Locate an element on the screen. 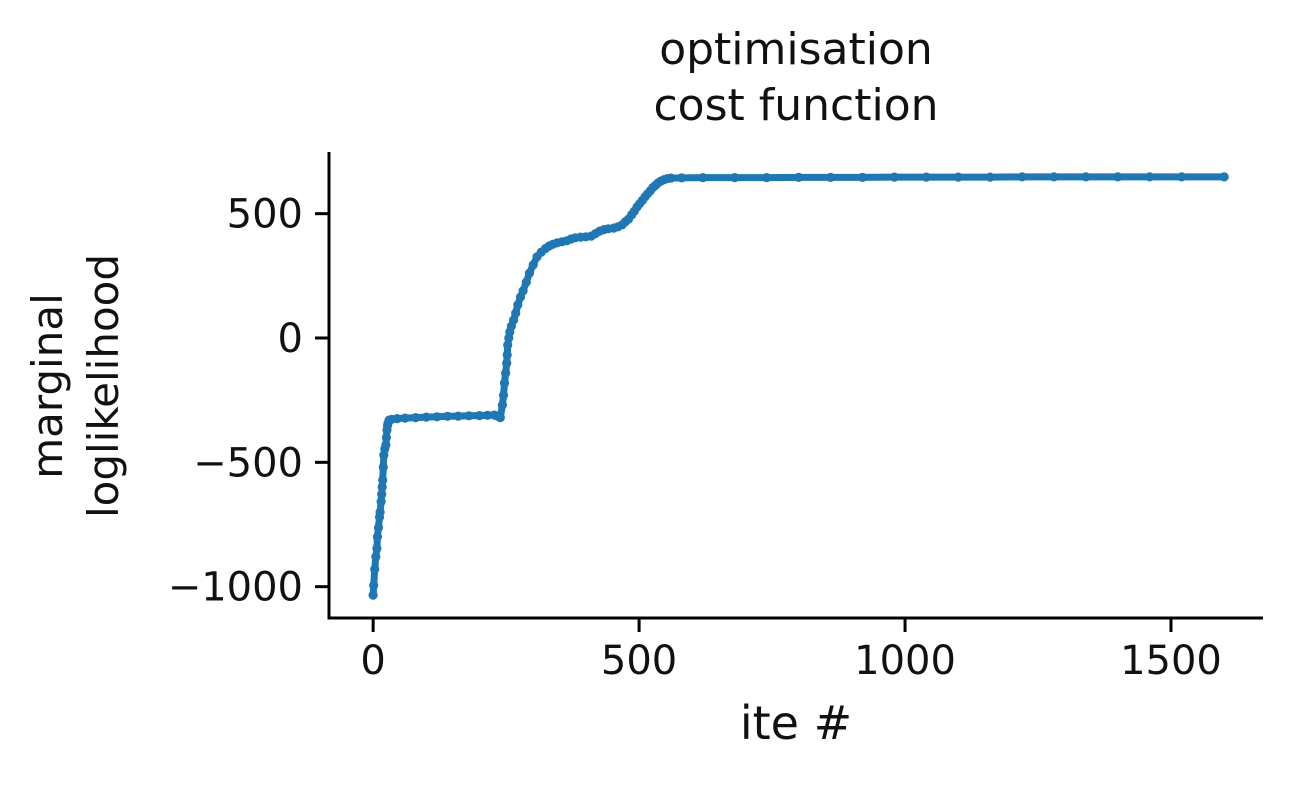  chart-title-line1: optimisation is located at coordinates (796, 49).